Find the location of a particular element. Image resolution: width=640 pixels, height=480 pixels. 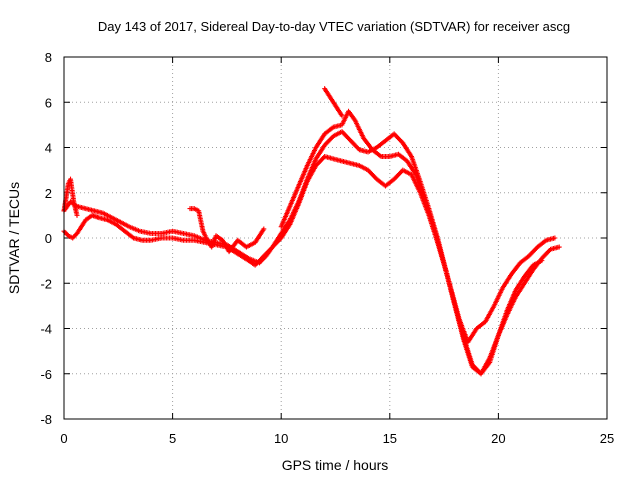

x-tick-label: 20 is located at coordinates (498, 438).